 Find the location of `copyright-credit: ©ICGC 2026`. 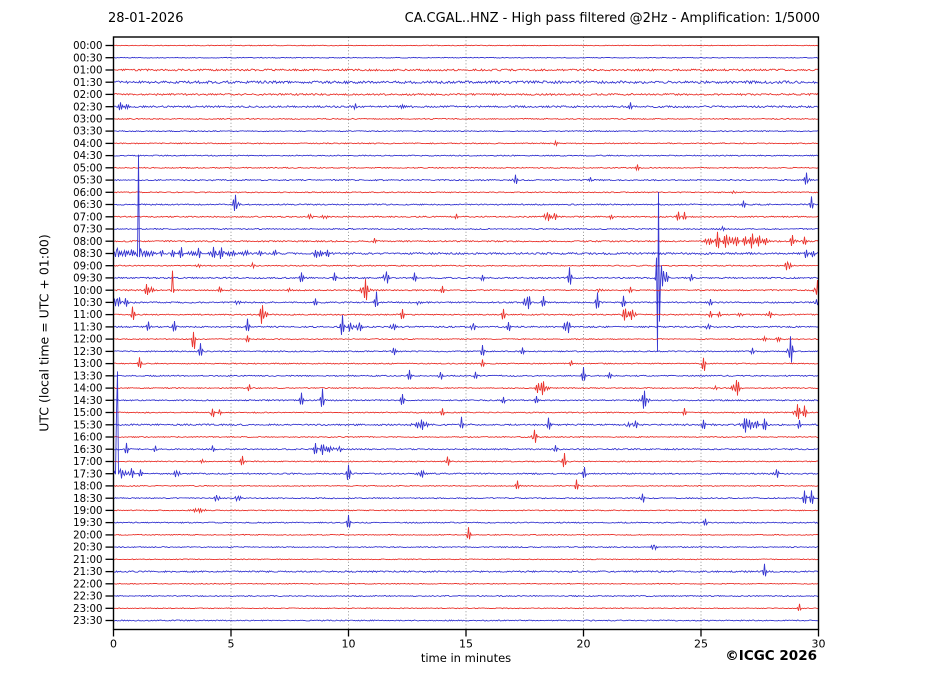

copyright-credit: ©ICGC 2026 is located at coordinates (771, 656).